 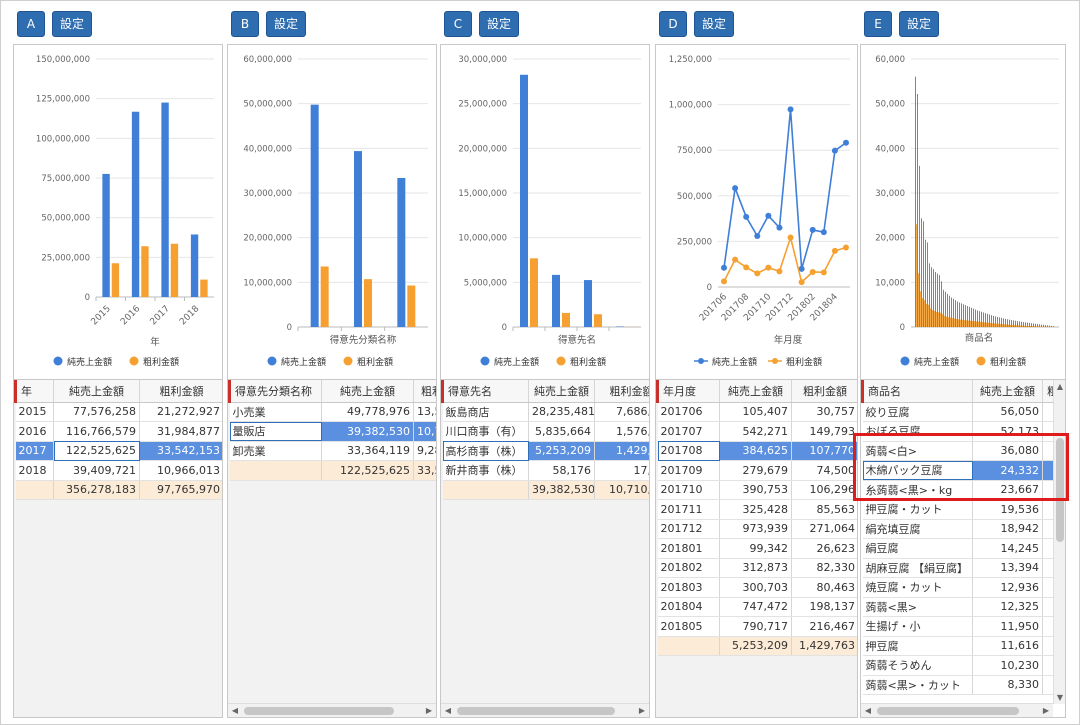 I want to click on panel-b-horizontal-scrollbar: ◀ ▶, so click(x=332, y=710).